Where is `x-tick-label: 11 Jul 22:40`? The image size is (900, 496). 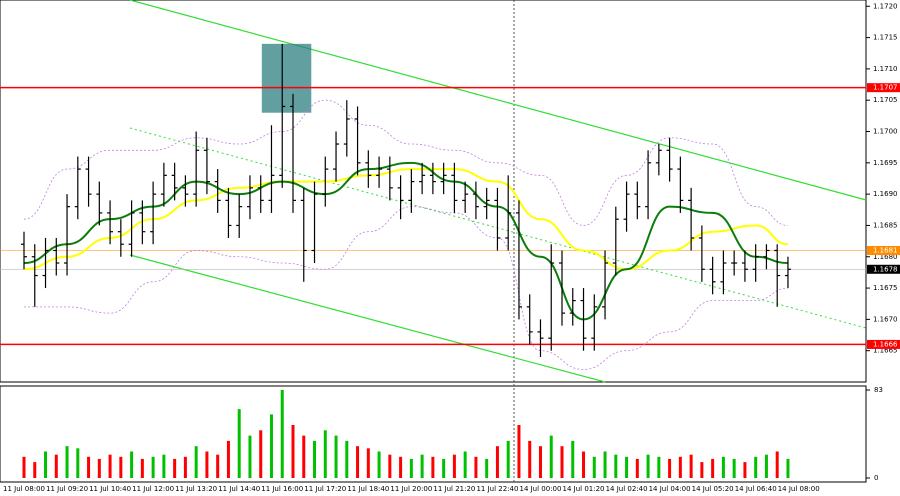 x-tick-label: 11 Jul 22:40 is located at coordinates (497, 489).